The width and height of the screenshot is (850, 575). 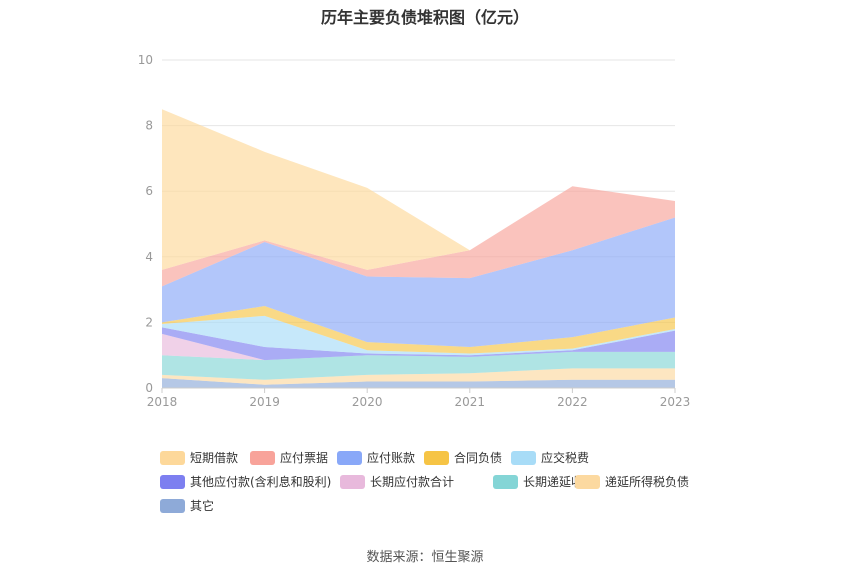 I want to click on legend-item: 递延所得税负债, so click(x=632, y=481).